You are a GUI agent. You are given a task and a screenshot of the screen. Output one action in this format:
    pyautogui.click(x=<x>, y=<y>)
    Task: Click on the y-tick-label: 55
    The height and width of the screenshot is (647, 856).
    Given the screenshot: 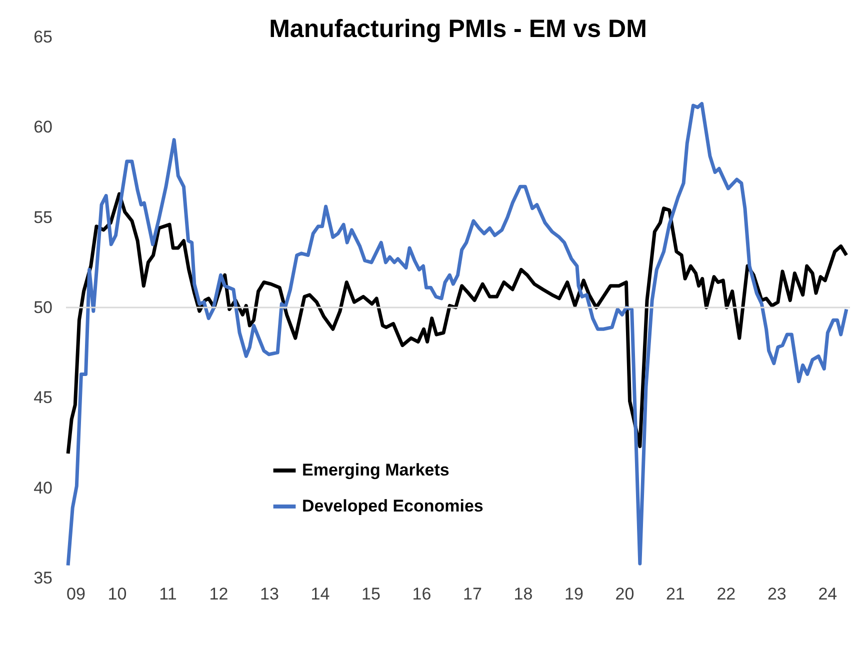 What is the action you would take?
    pyautogui.click(x=43, y=217)
    